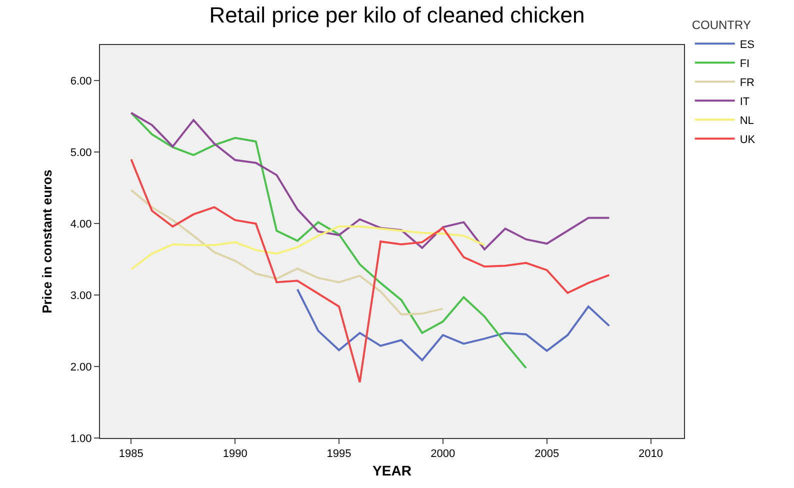  Describe the element at coordinates (747, 82) in the screenshot. I see `legend-label: FR` at that location.